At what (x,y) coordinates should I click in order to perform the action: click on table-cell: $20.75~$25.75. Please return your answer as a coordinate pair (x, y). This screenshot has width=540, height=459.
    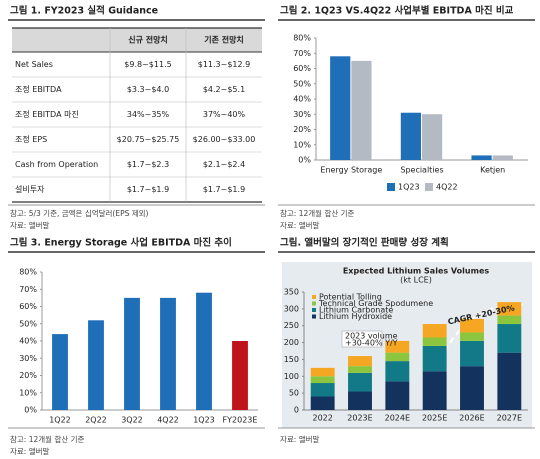
    Looking at the image, I should click on (148, 139).